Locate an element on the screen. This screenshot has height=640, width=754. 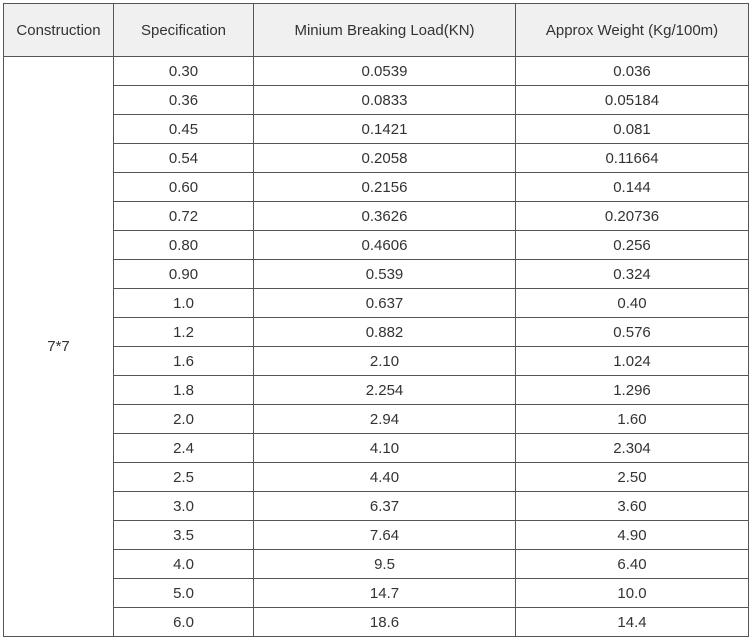
cell-approx-weight: 2.50 is located at coordinates (632, 477).